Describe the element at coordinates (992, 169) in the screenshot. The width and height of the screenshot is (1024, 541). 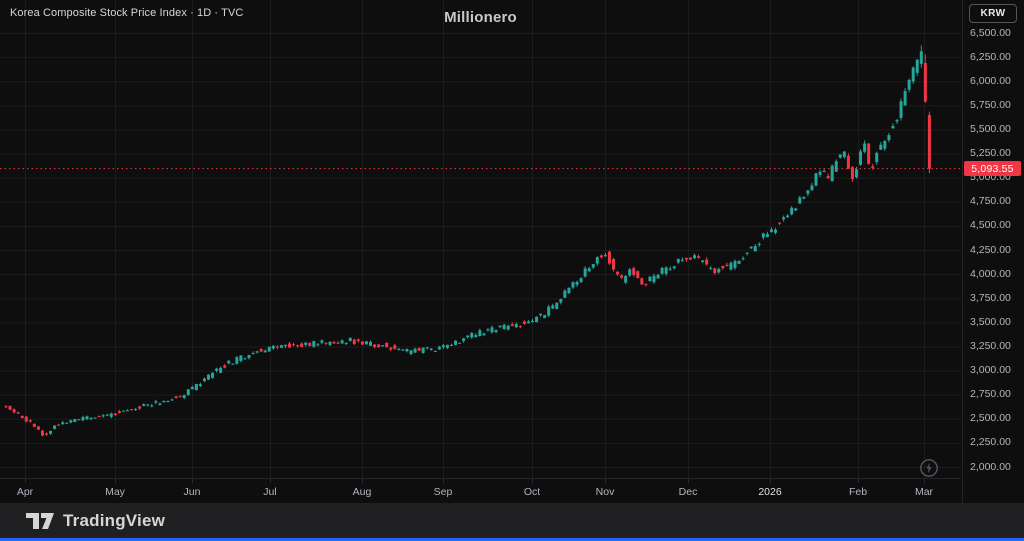
I see `current-price-badge: 5,093.55` at that location.